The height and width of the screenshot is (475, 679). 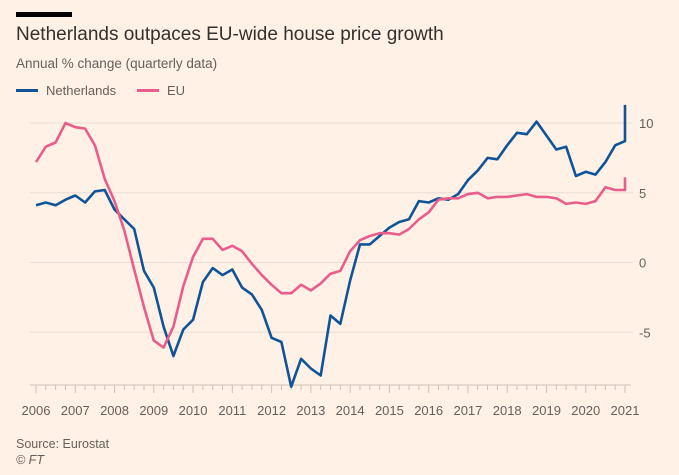 What do you see at coordinates (117, 63) in the screenshot?
I see `chart-subtitle: Annual % change (quarterly data)` at bounding box center [117, 63].